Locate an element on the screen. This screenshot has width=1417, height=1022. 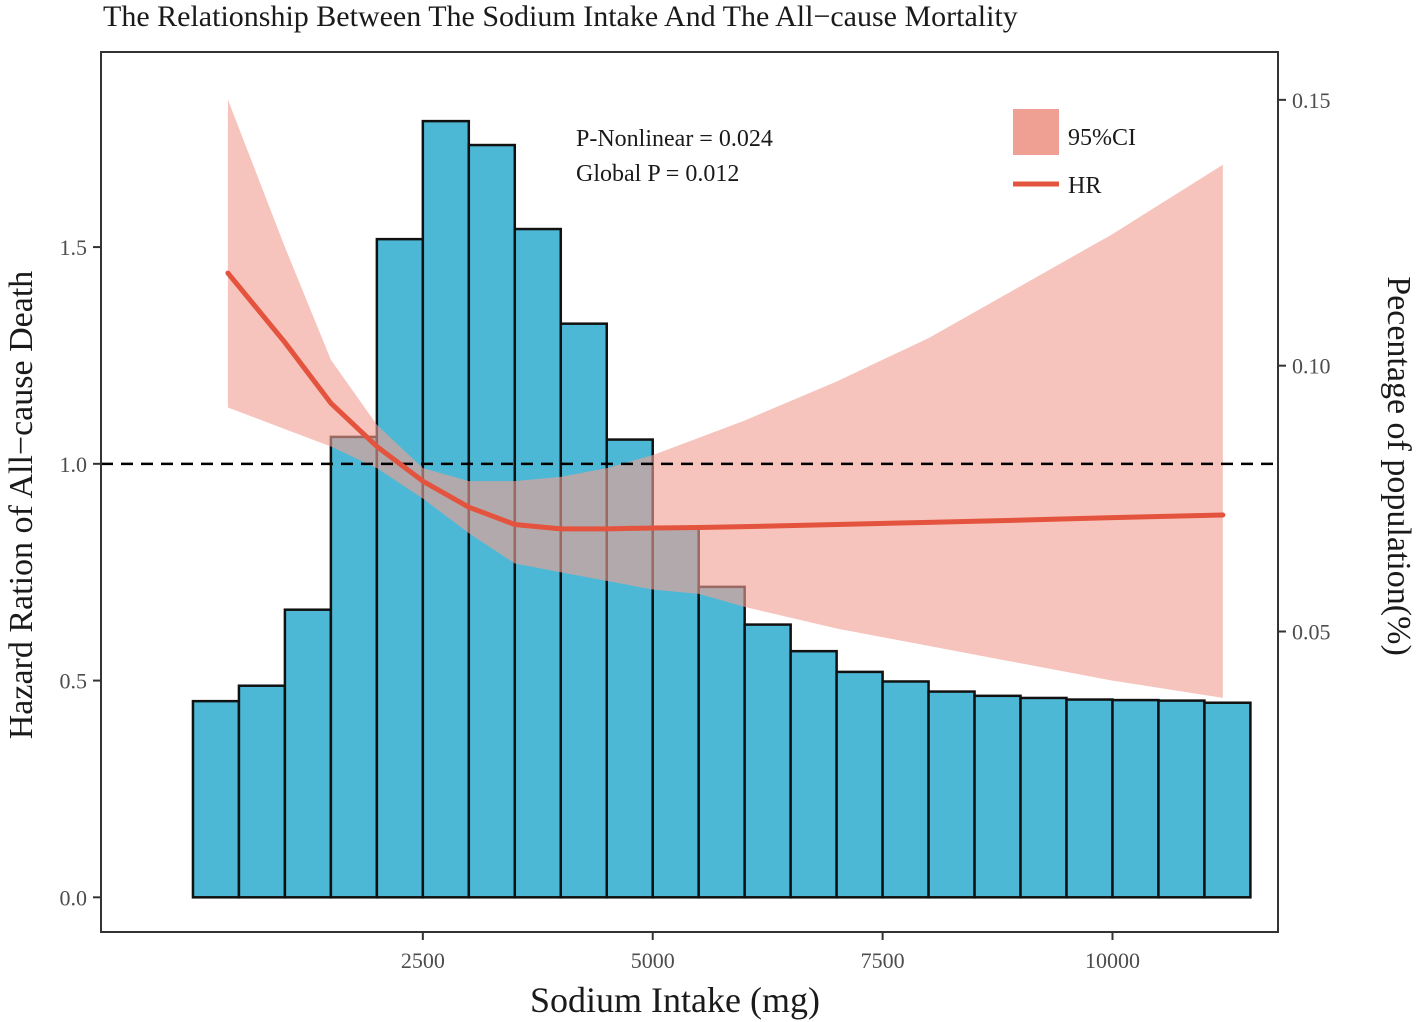
y-tick-label: 0.5 is located at coordinates (74, 681).